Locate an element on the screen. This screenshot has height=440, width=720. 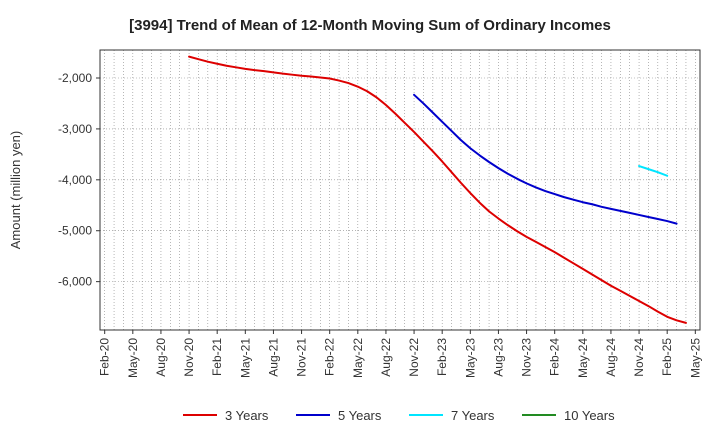
x-tick-label: Nov-23 is located at coordinates (527, 357).